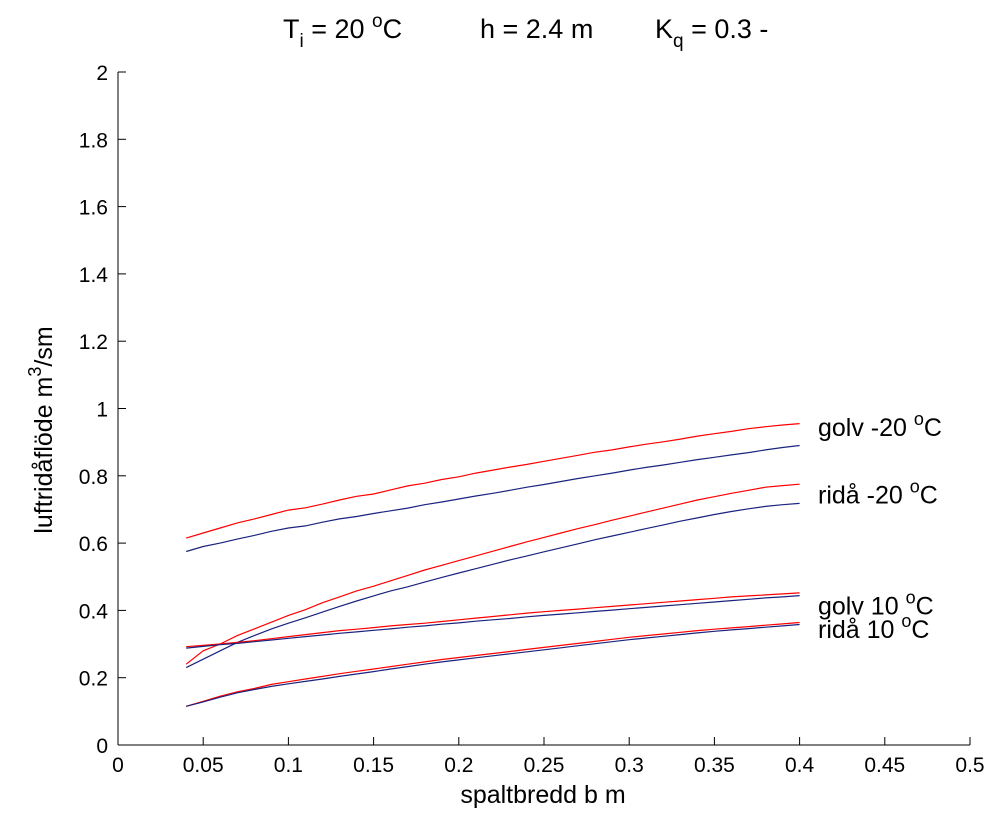  I want to click on chart-title: Ti = 20 oC h = 2.4 m Kq = 0.3 -, so click(525, 31).